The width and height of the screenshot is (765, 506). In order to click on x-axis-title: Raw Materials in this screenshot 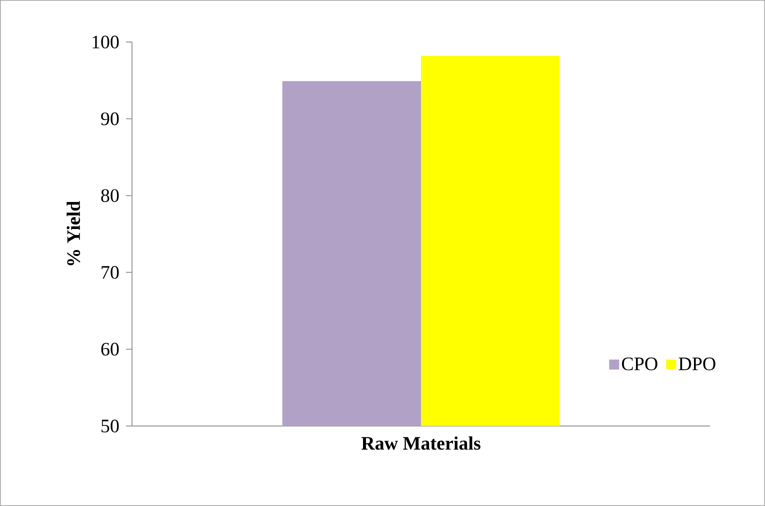, I will do `click(420, 443)`.